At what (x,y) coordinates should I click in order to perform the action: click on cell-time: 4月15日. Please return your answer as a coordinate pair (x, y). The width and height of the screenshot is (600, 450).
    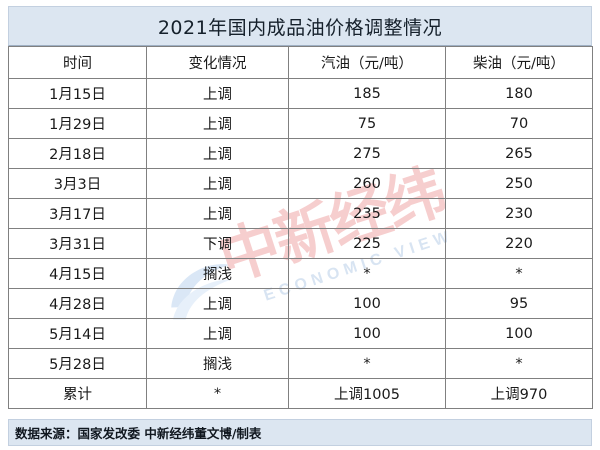
    Looking at the image, I should click on (77, 273).